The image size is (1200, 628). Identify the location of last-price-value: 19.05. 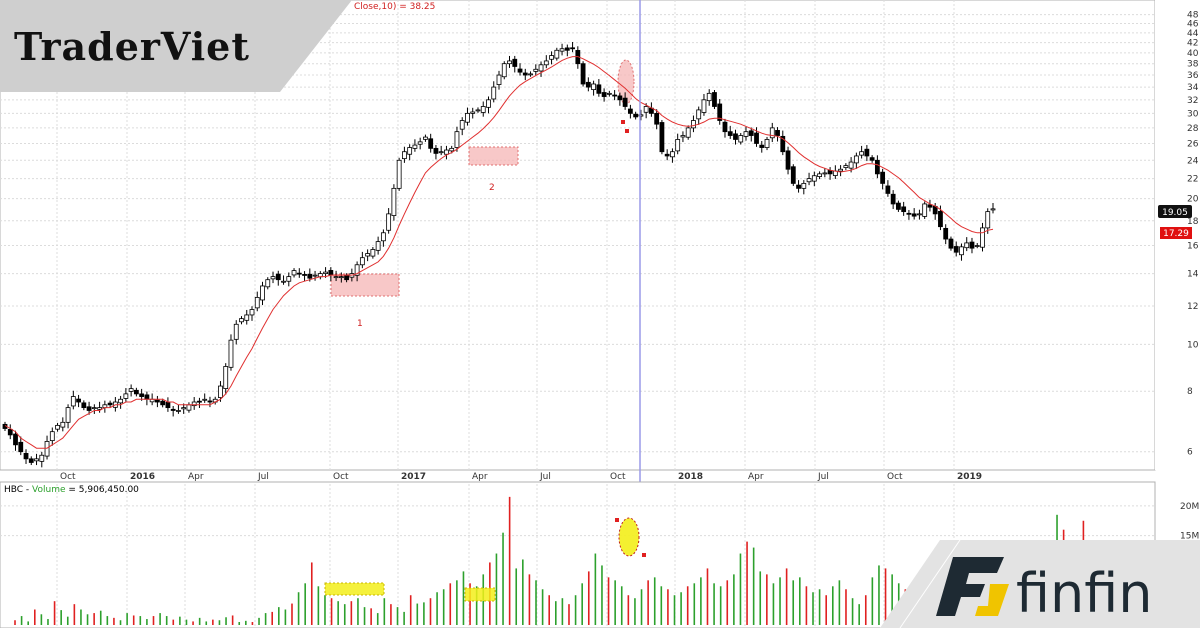
(1175, 213).